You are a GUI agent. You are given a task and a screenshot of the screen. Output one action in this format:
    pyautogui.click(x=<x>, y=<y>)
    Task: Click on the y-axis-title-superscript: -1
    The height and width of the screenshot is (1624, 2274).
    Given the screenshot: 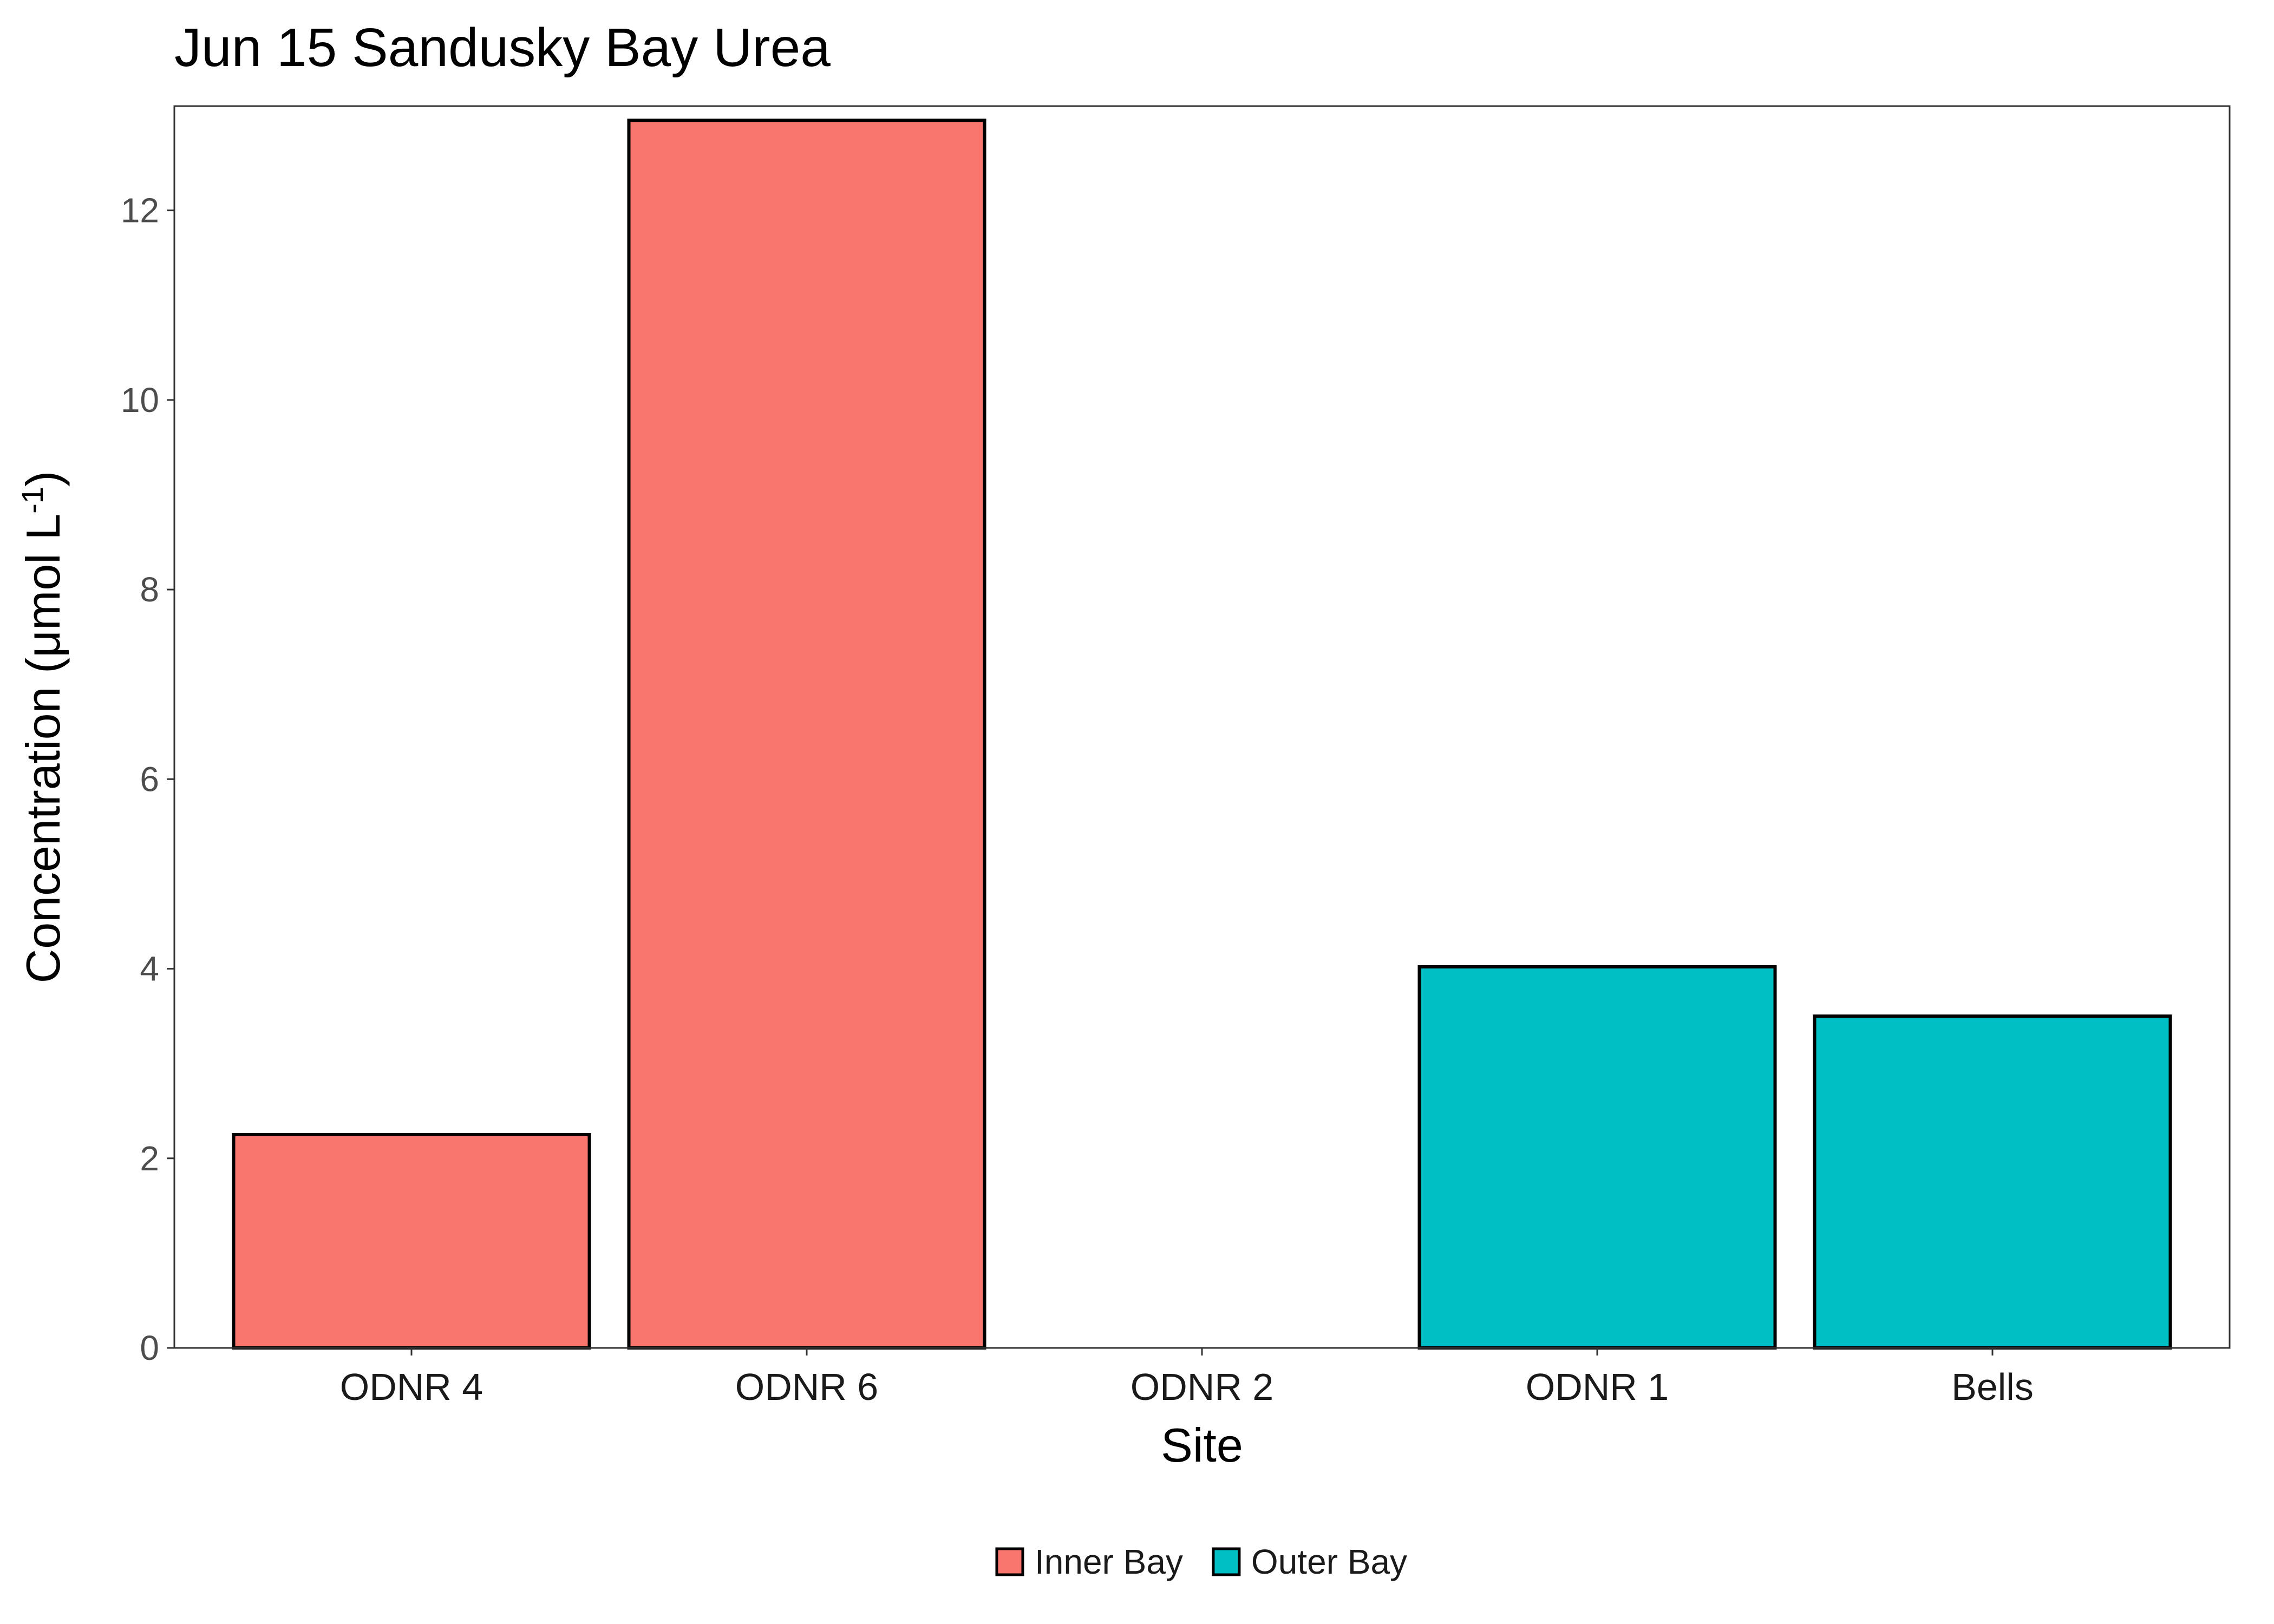 What is the action you would take?
    pyautogui.click(x=32, y=500)
    